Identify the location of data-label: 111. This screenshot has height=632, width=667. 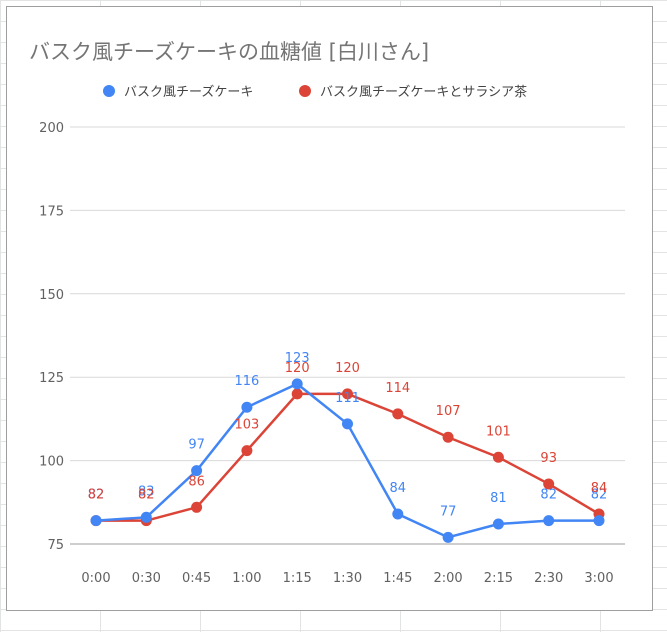
(347, 398).